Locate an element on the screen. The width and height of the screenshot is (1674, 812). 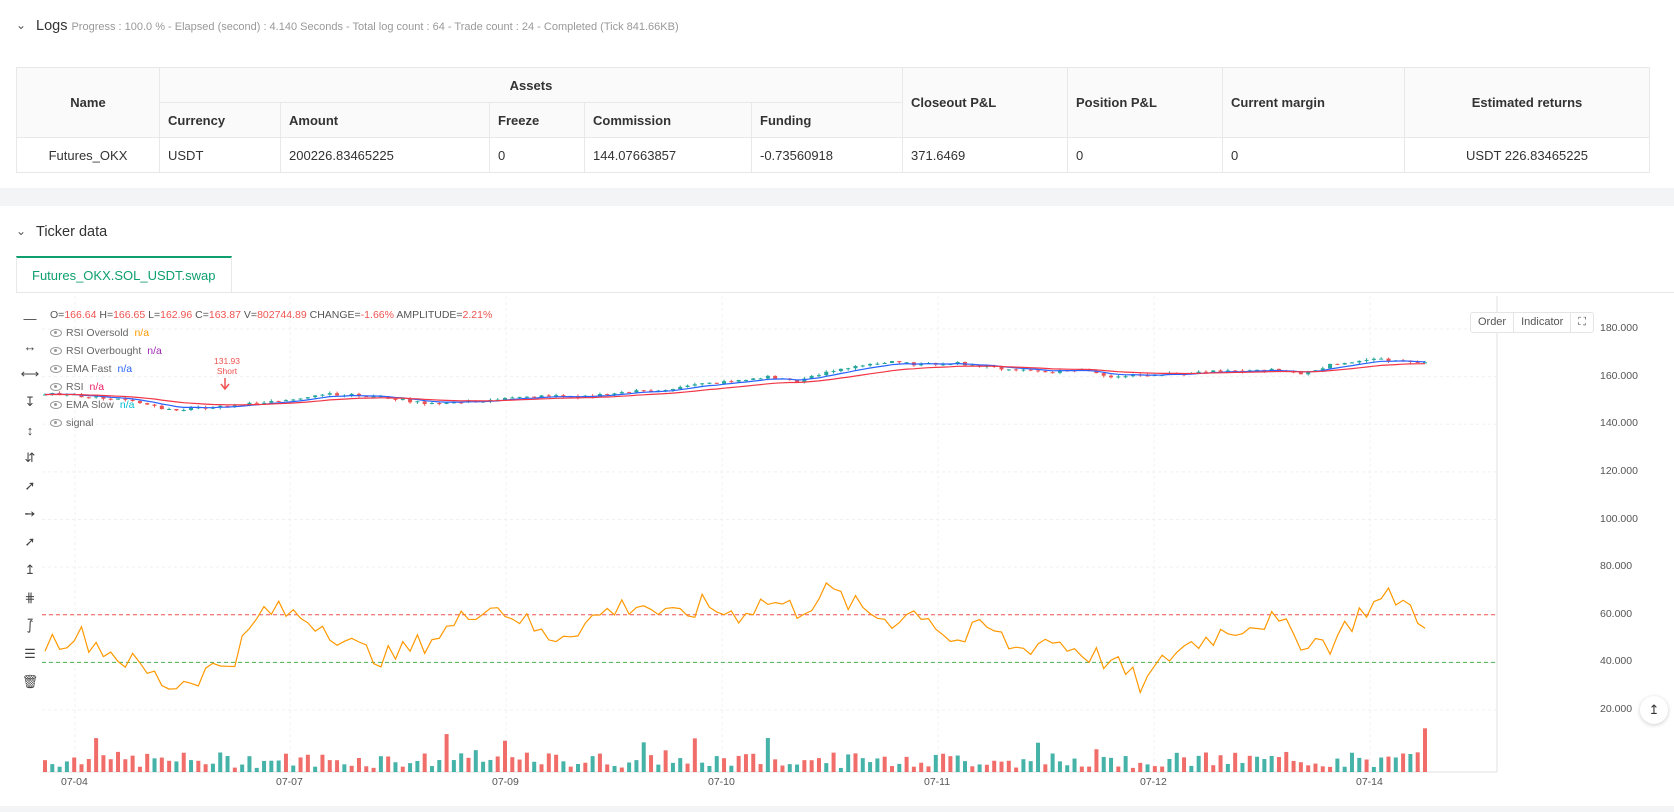
parallel-channel-icon: ⋕ is located at coordinates (30, 597).